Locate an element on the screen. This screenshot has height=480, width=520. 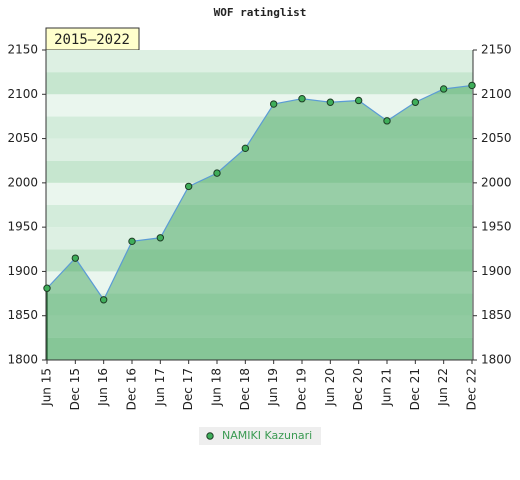
legend: NAMIKI Kazunari is located at coordinates (260, 436).